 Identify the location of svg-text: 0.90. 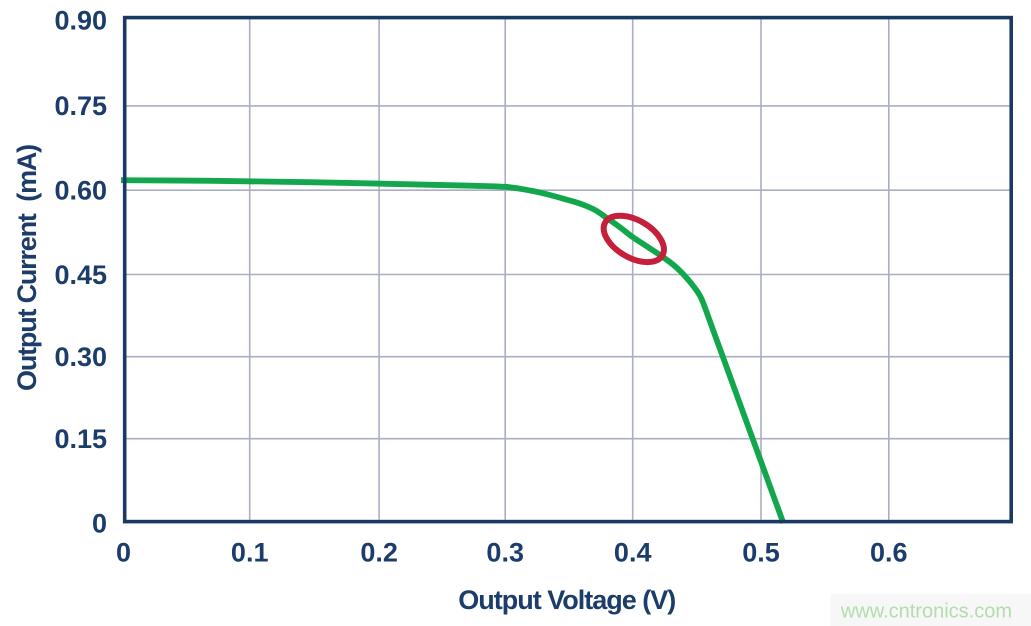
(80, 21).